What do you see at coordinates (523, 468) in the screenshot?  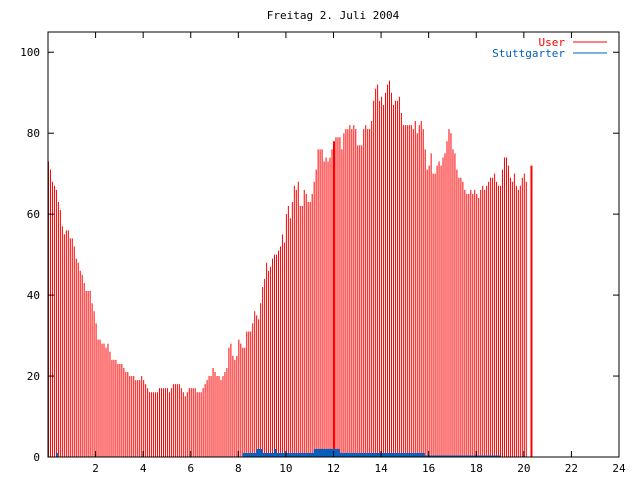 I see `x-tick-label: 20` at bounding box center [523, 468].